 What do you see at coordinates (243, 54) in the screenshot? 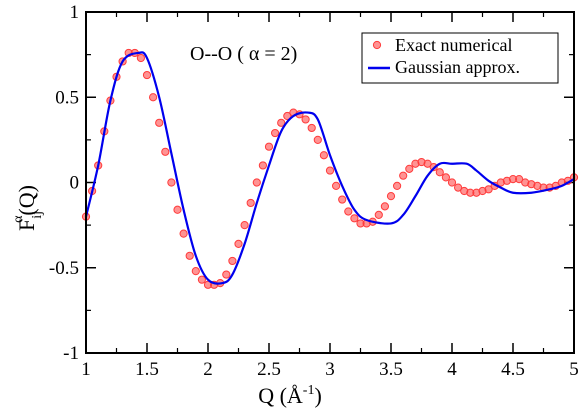
I see `chart-annotation: O--O ( α = 2)` at bounding box center [243, 54].